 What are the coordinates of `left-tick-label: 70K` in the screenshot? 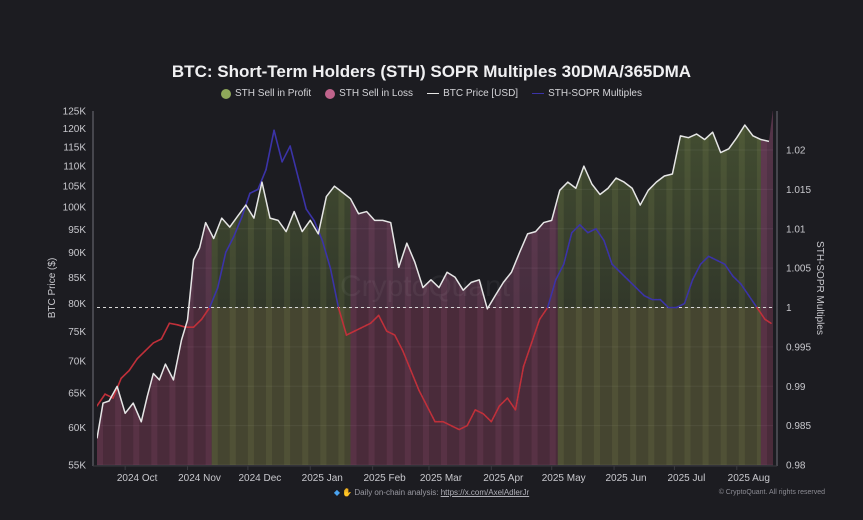 It's located at (77, 362).